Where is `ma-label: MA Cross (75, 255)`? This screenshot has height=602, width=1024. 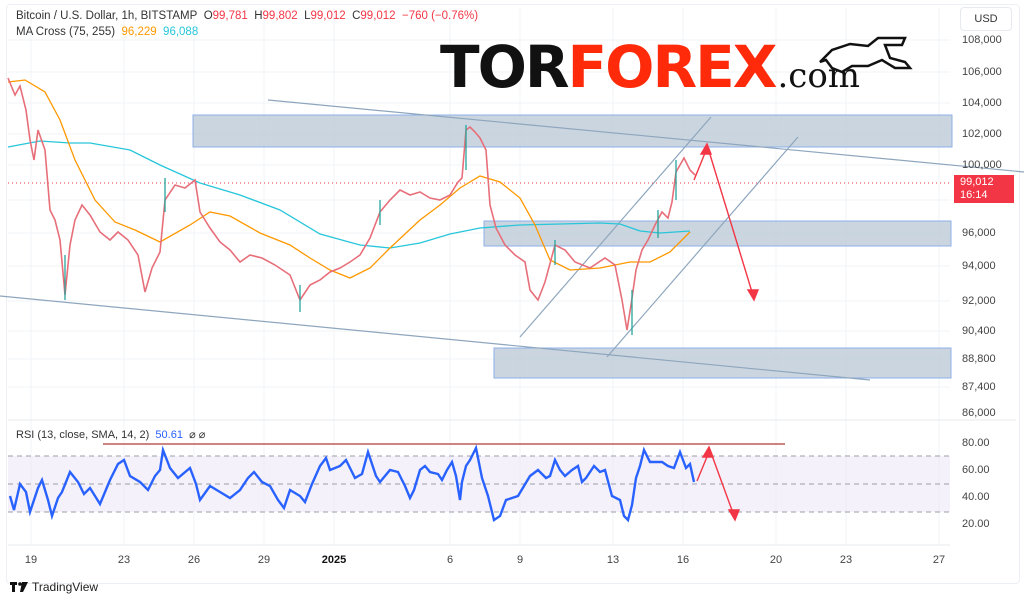 ma-label: MA Cross (75, 255) is located at coordinates (66, 32).